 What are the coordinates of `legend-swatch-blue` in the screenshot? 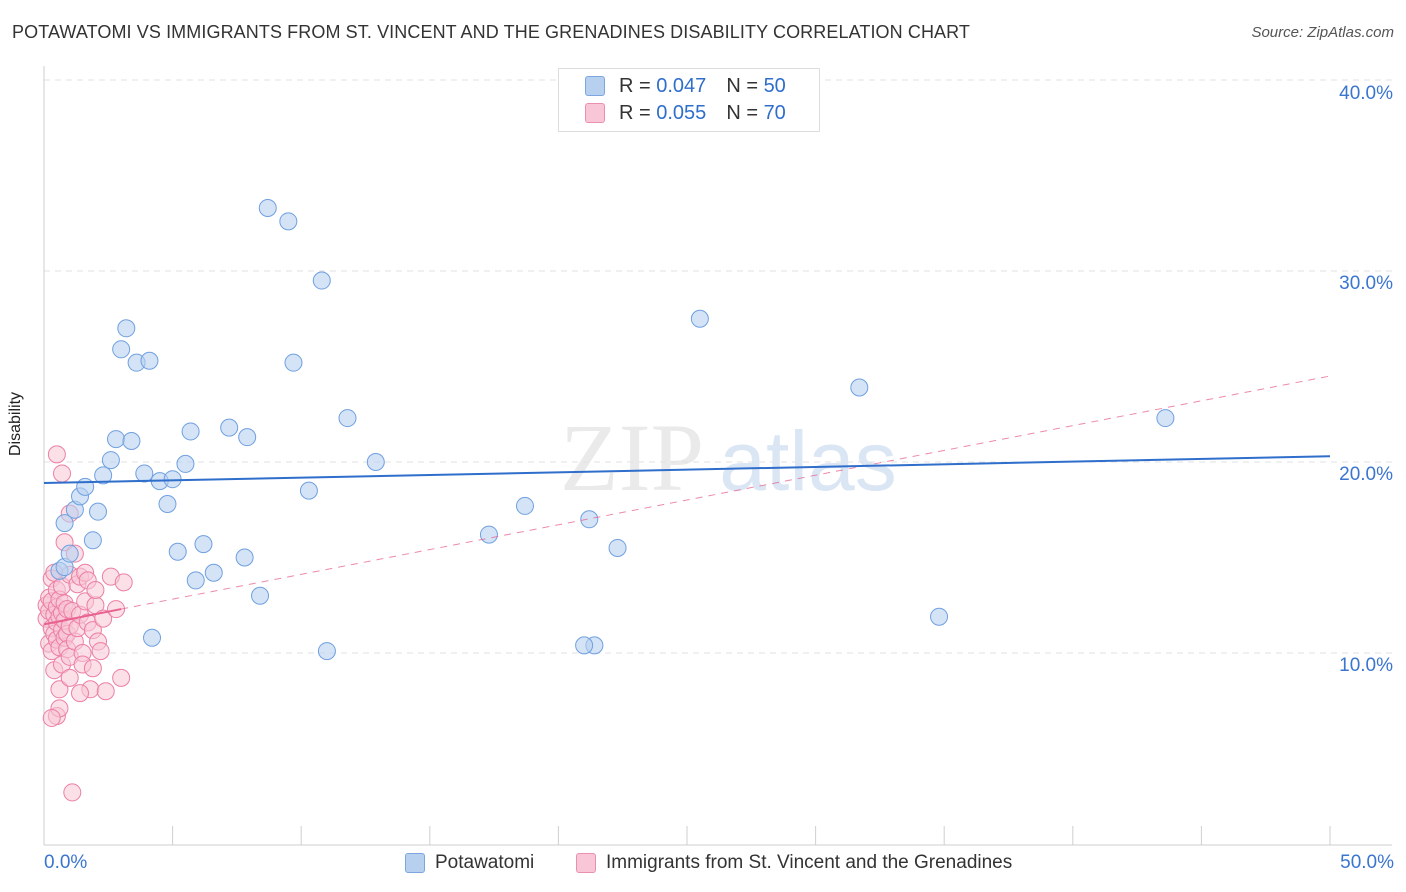 It's located at (595, 86).